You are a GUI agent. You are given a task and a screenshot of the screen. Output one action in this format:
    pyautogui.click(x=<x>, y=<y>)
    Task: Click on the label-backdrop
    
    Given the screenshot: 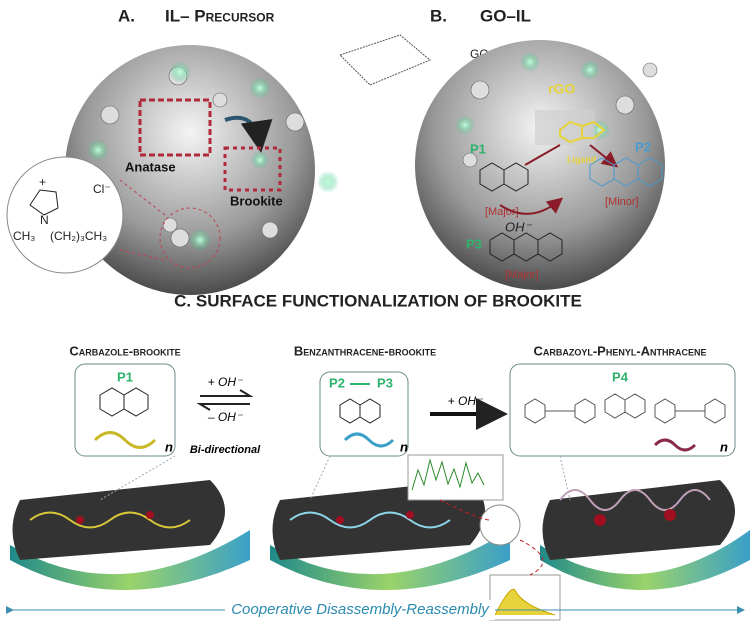 What is the action you would take?
    pyautogui.click(x=360, y=610)
    